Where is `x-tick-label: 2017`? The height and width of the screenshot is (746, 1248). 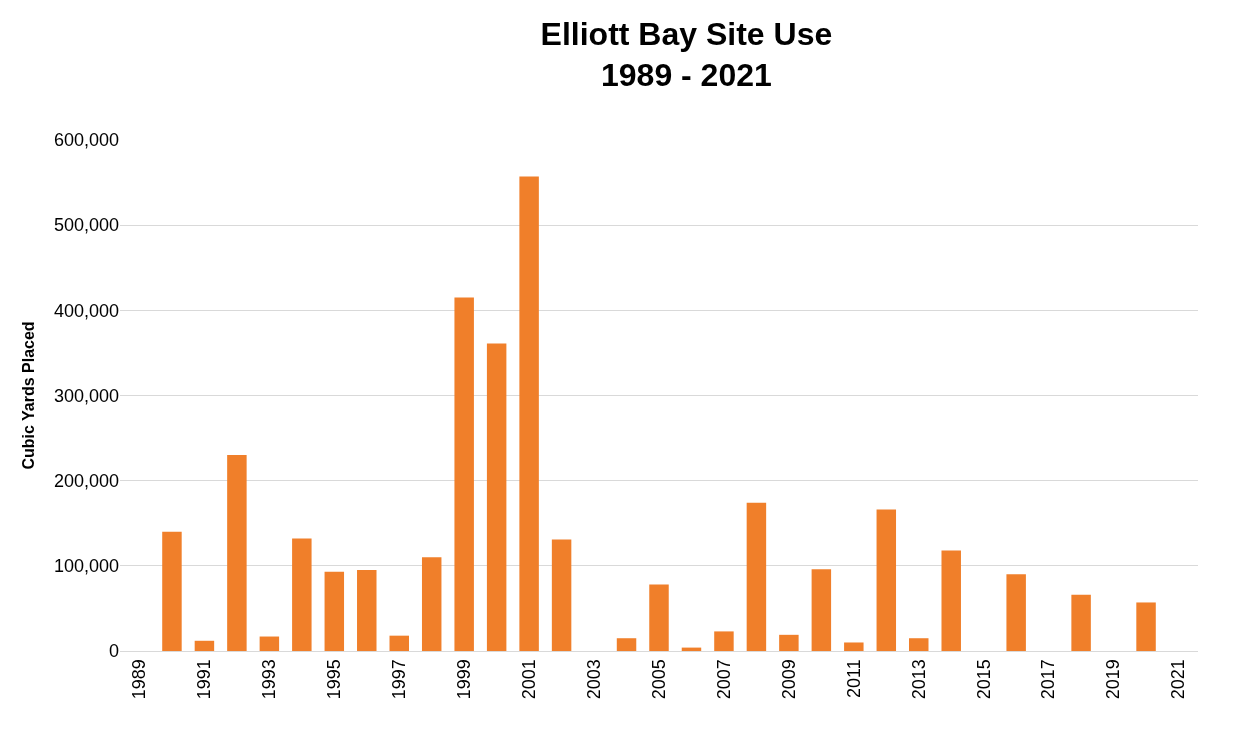 x-tick-label: 2017 is located at coordinates (1048, 679).